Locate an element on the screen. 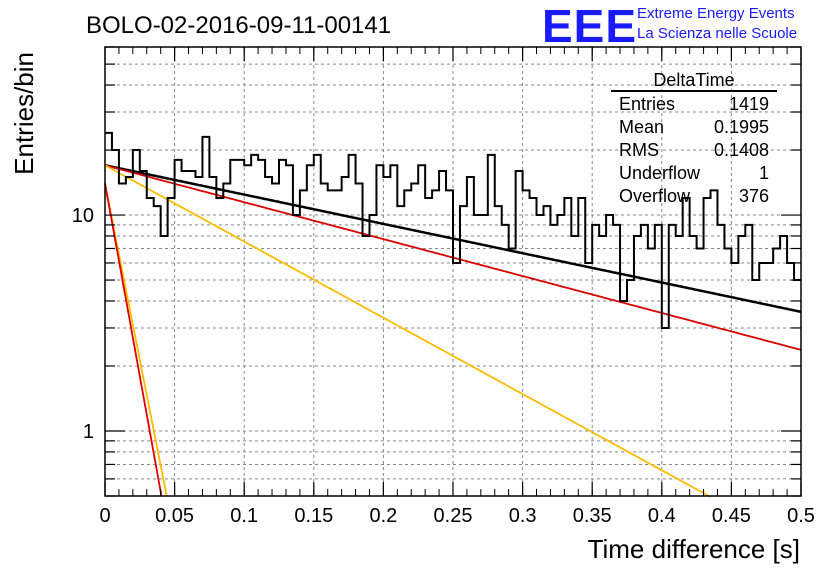  logo-line-1: Extreme Energy Events is located at coordinates (716, 13).